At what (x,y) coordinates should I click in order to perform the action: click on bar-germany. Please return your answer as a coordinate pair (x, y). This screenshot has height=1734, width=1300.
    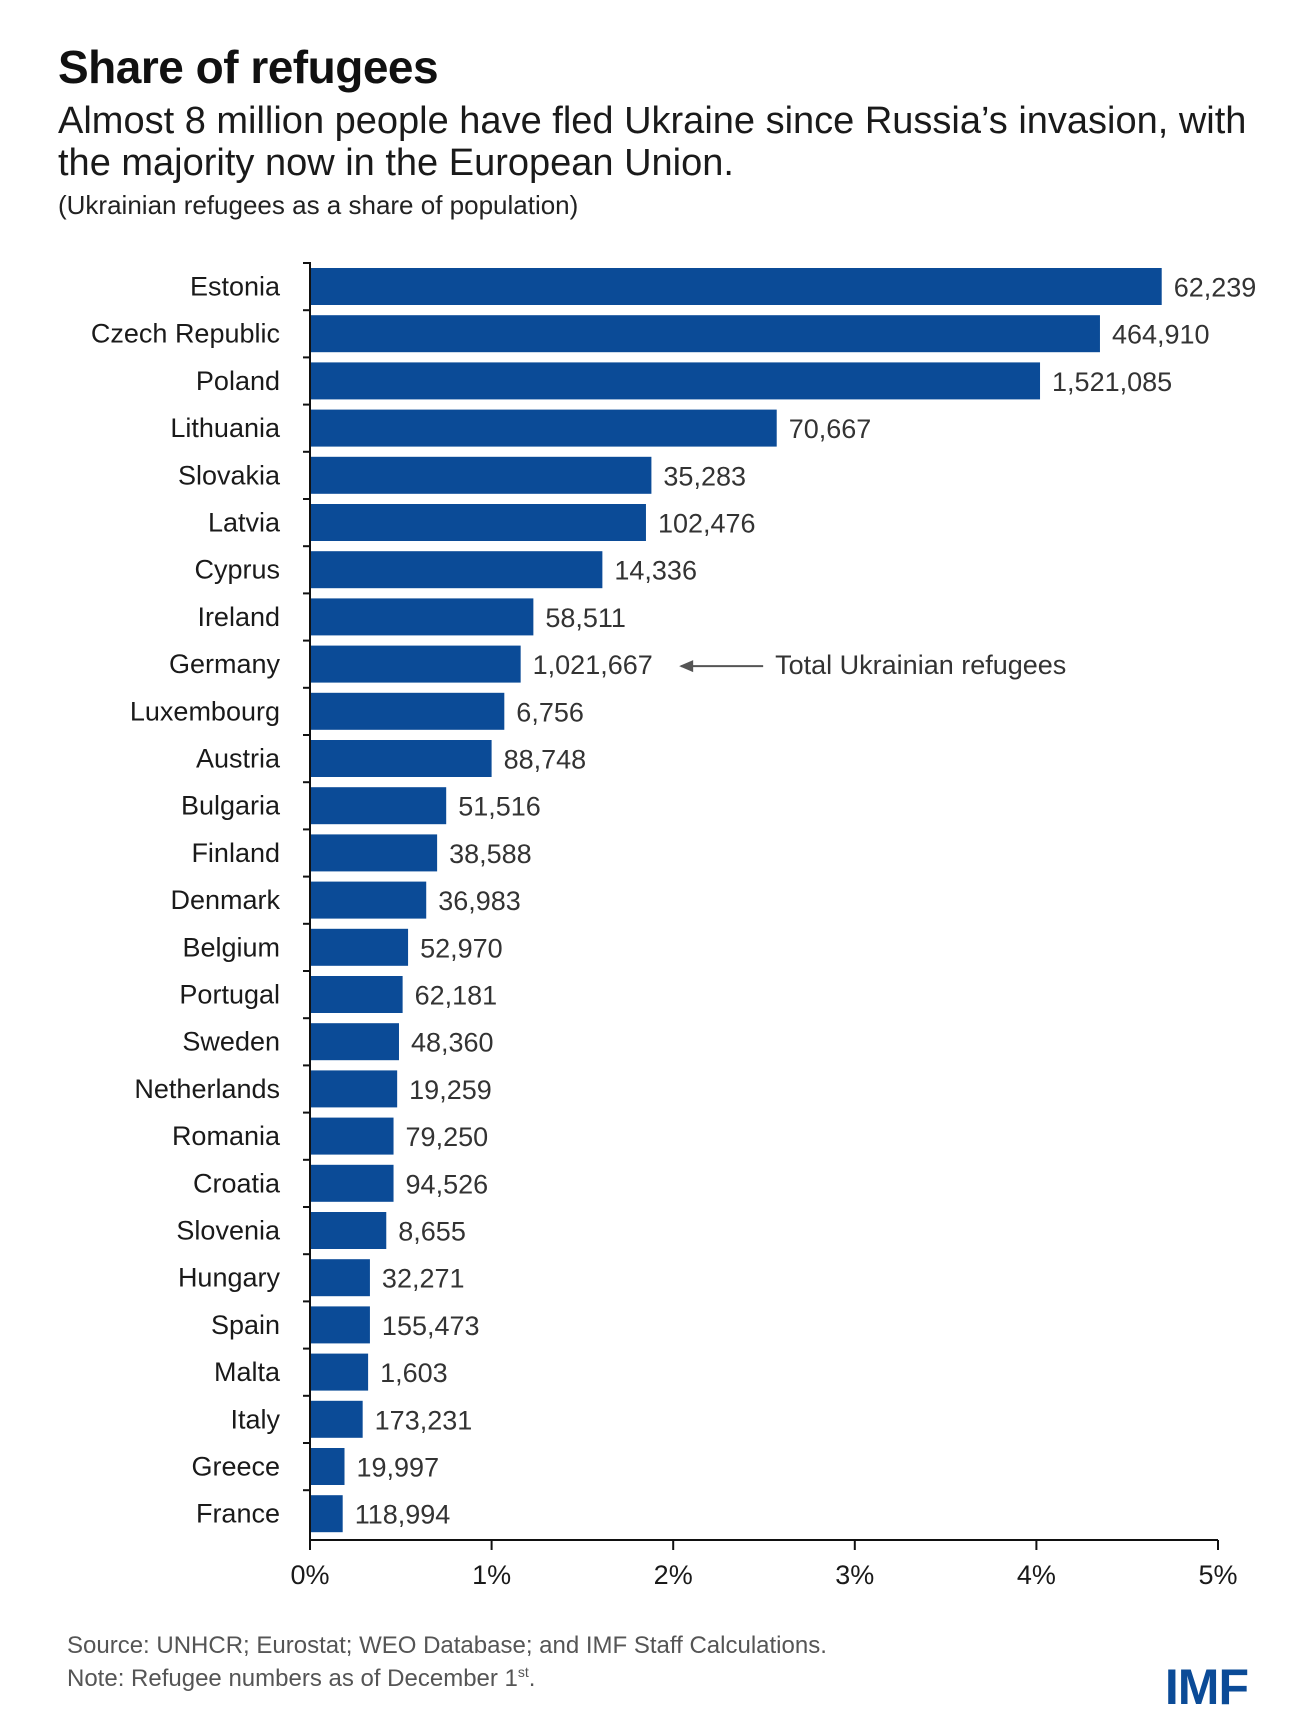
    Looking at the image, I should click on (415, 664).